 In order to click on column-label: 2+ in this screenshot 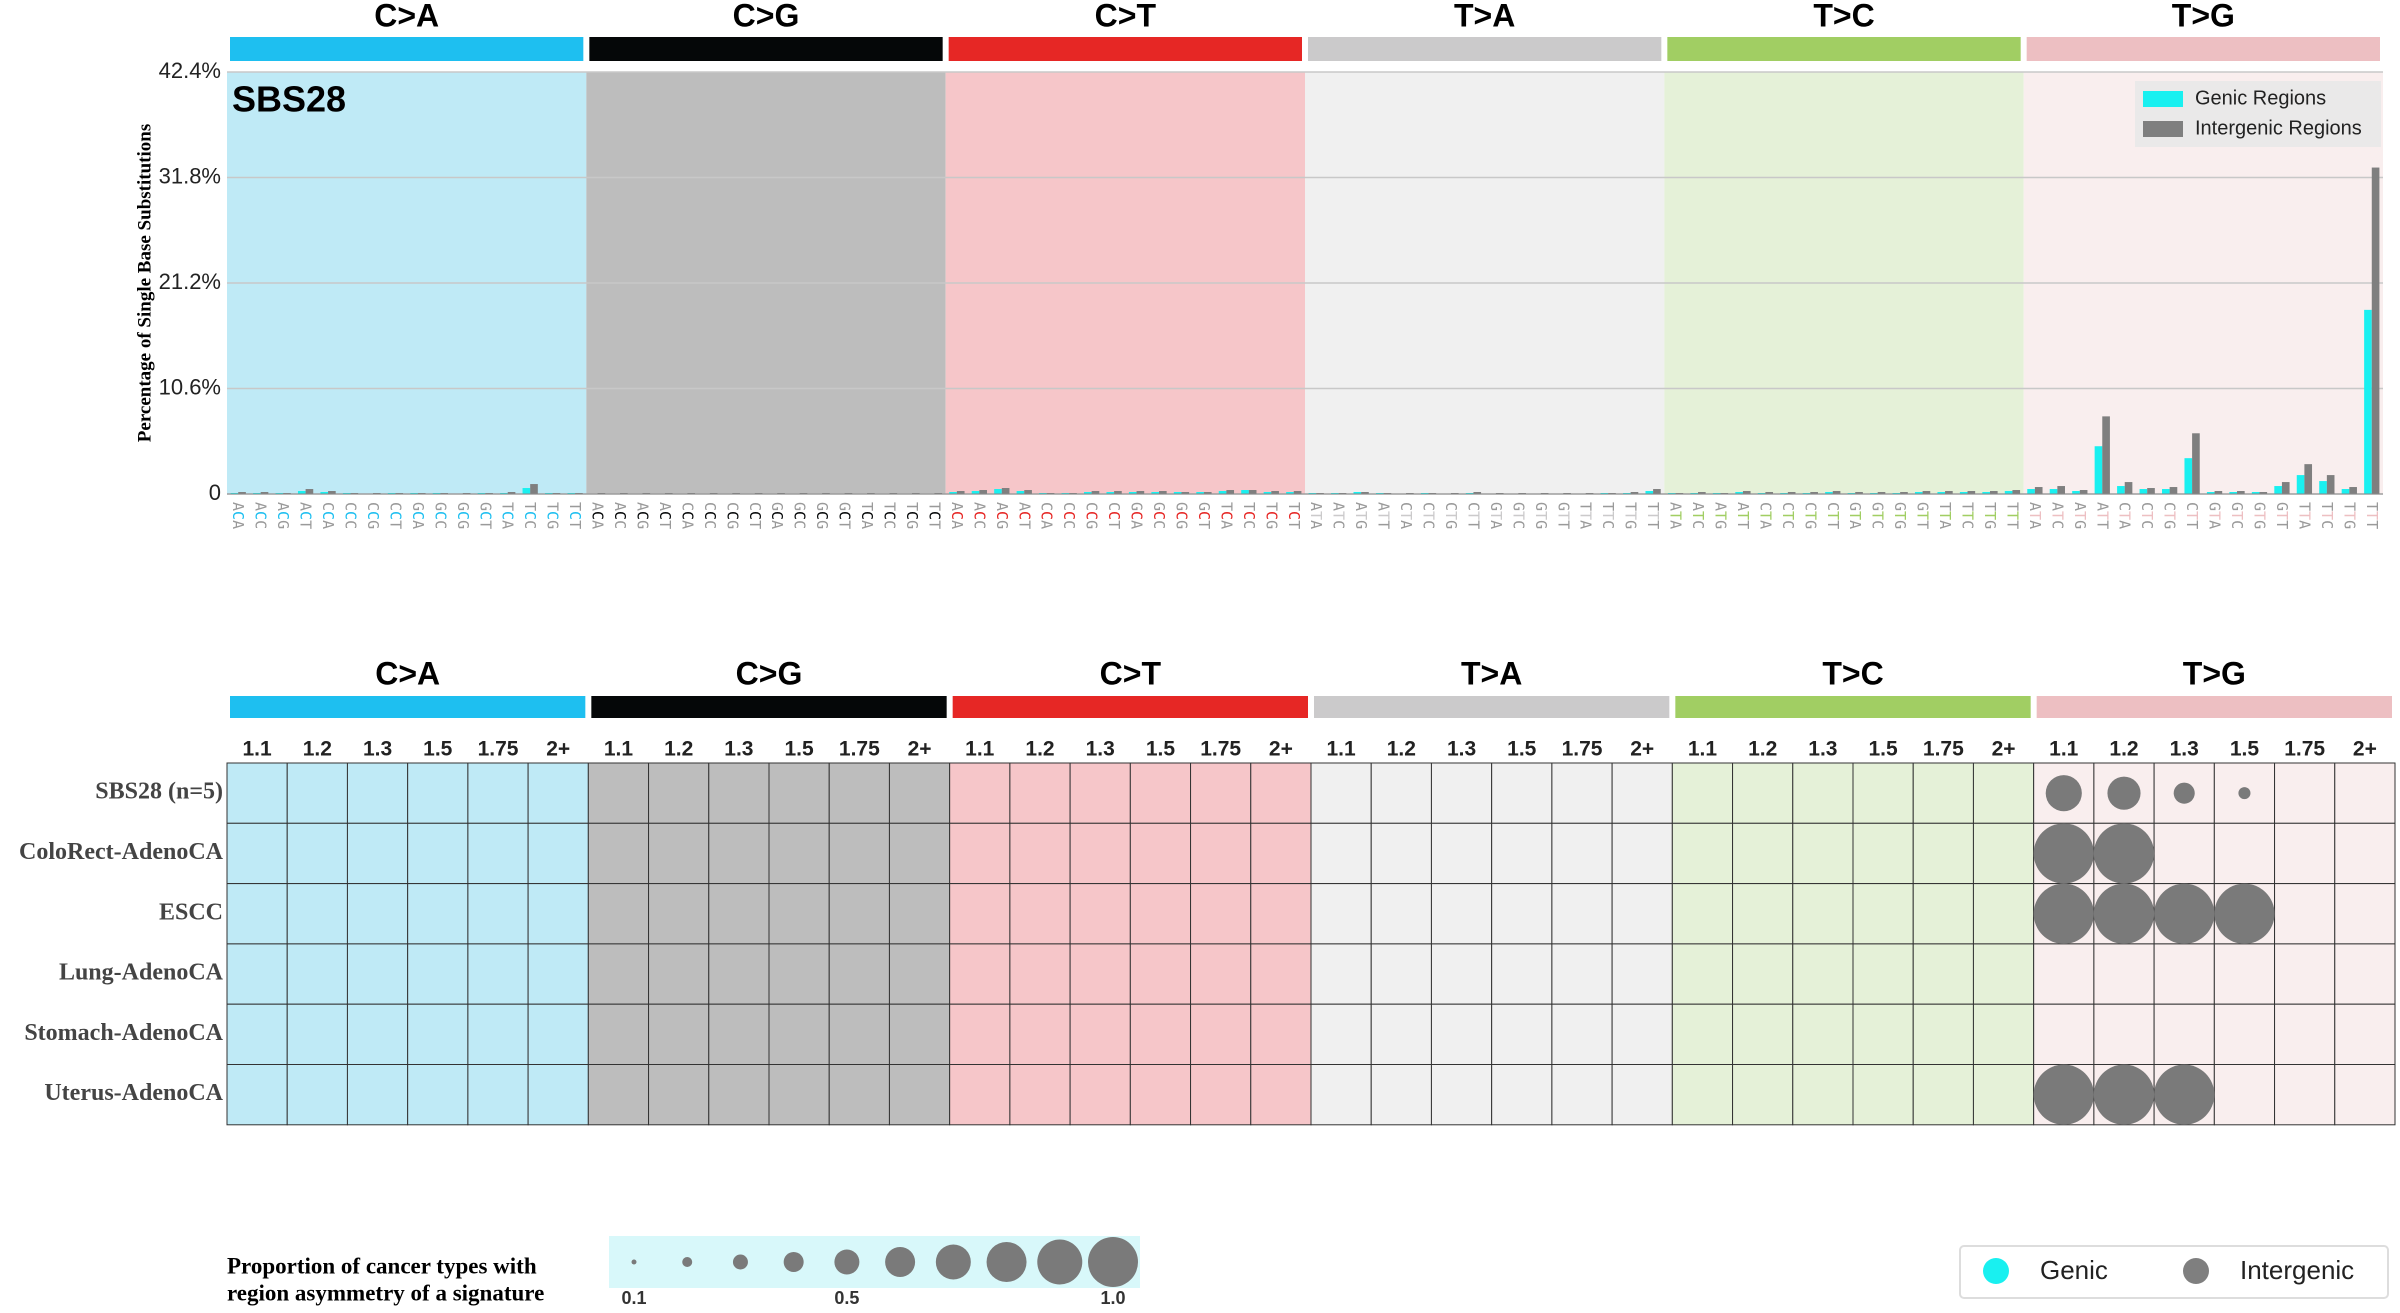, I will do `click(1281, 749)`.